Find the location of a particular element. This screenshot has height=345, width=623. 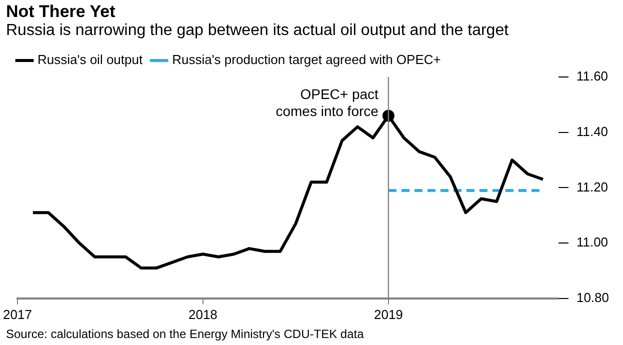

y-tick-label: 11.40 is located at coordinates (592, 131).